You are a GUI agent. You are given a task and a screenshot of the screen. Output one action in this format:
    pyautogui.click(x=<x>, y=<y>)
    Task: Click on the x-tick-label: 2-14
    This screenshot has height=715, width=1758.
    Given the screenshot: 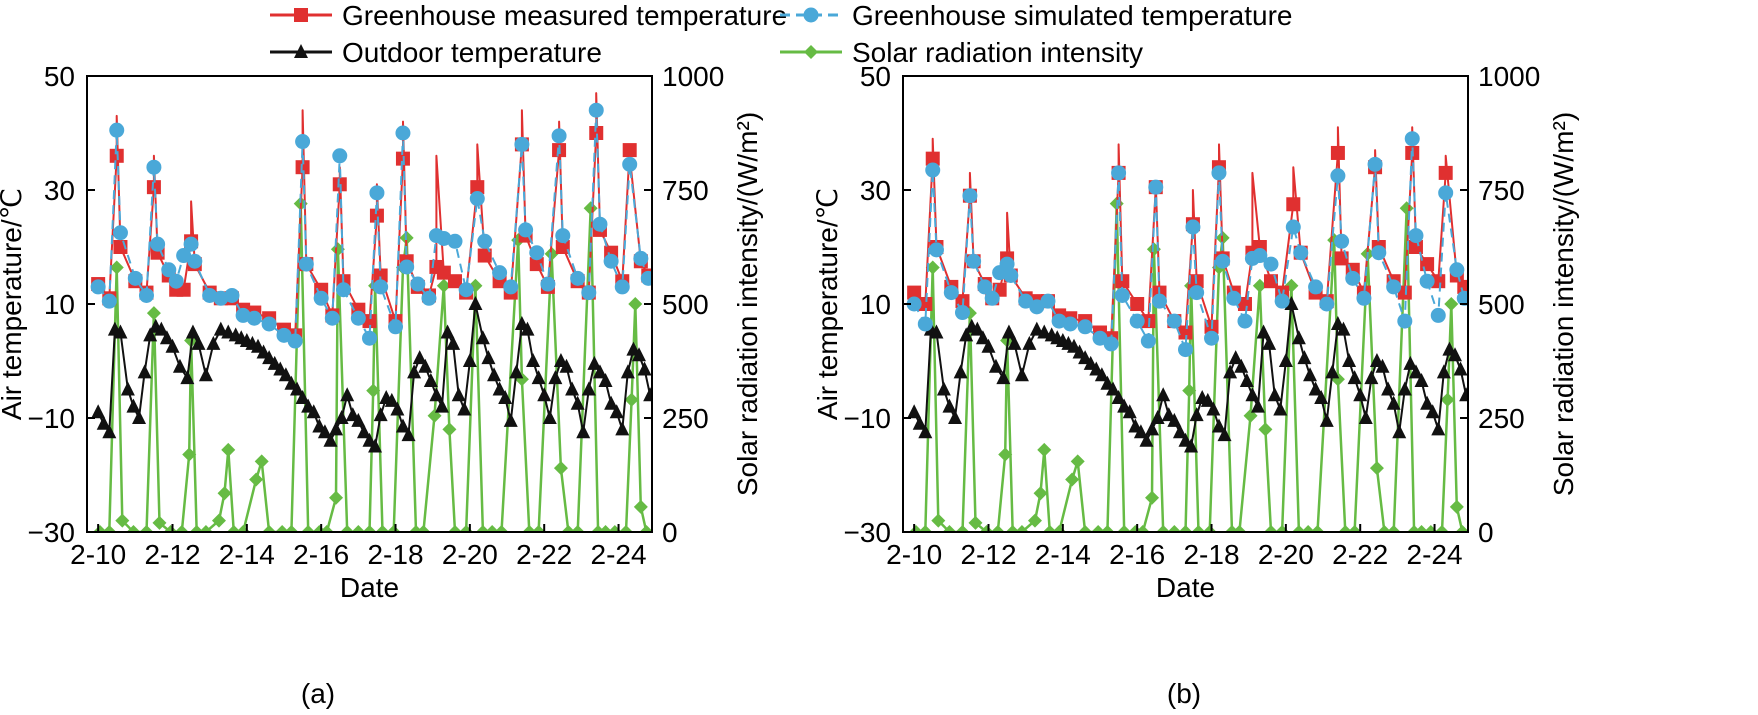 What is the action you would take?
    pyautogui.click(x=247, y=554)
    